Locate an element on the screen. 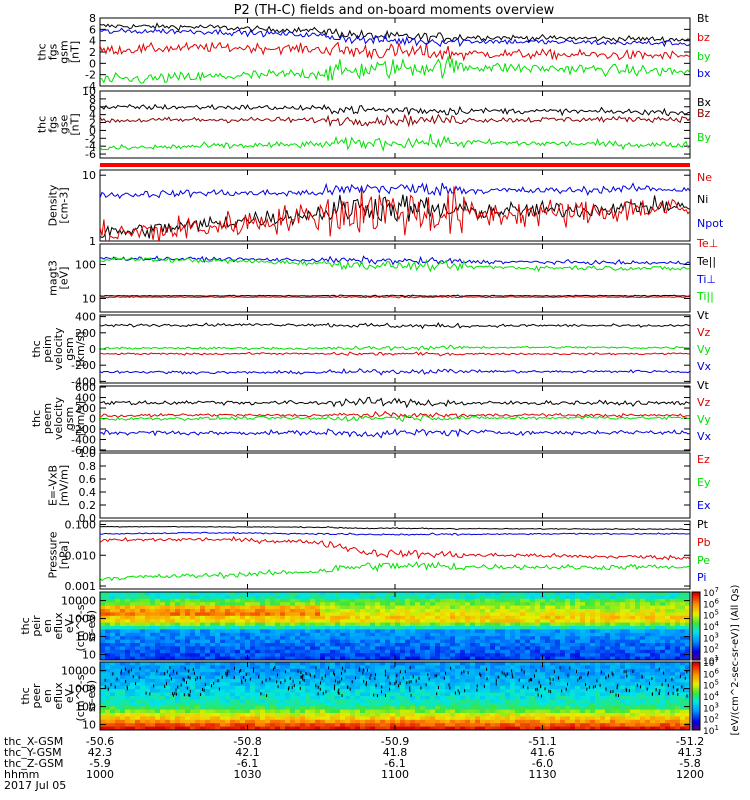  panel-frame is located at coordinates (395, 124).